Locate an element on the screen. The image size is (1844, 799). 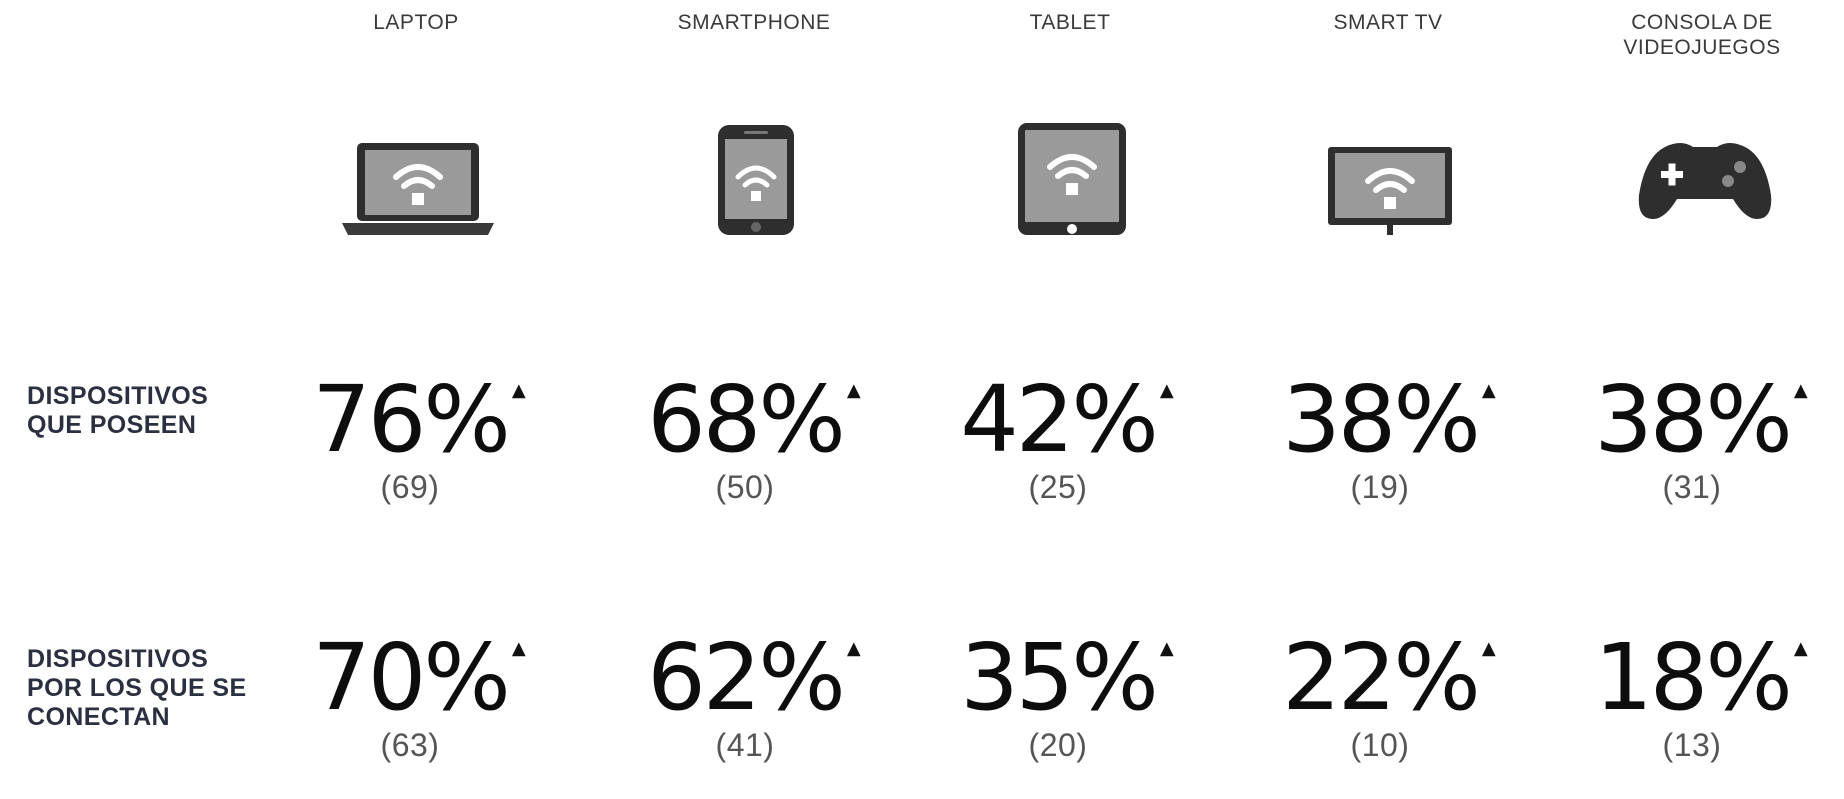
smart-tv-icon is located at coordinates (1390, 165).